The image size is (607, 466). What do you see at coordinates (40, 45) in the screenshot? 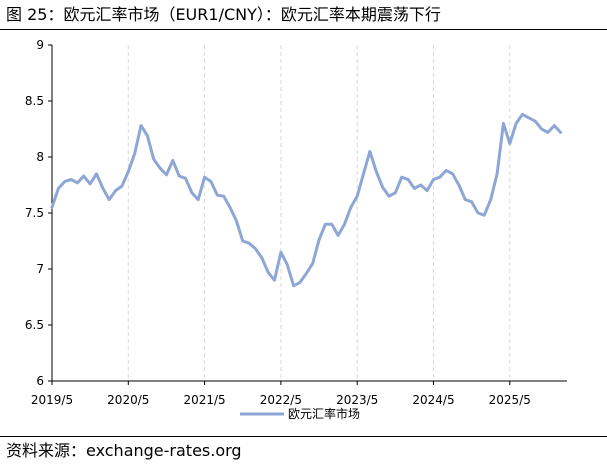
I see `y-tick-label: 9` at bounding box center [40, 45].